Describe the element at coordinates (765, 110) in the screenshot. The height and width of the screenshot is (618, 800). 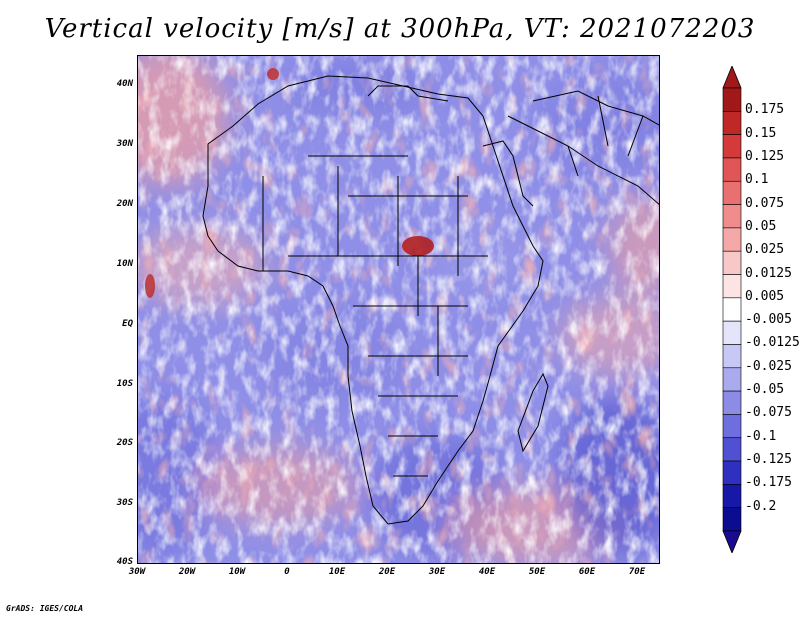
I see `colorbar-tick-label: 0.175` at that location.